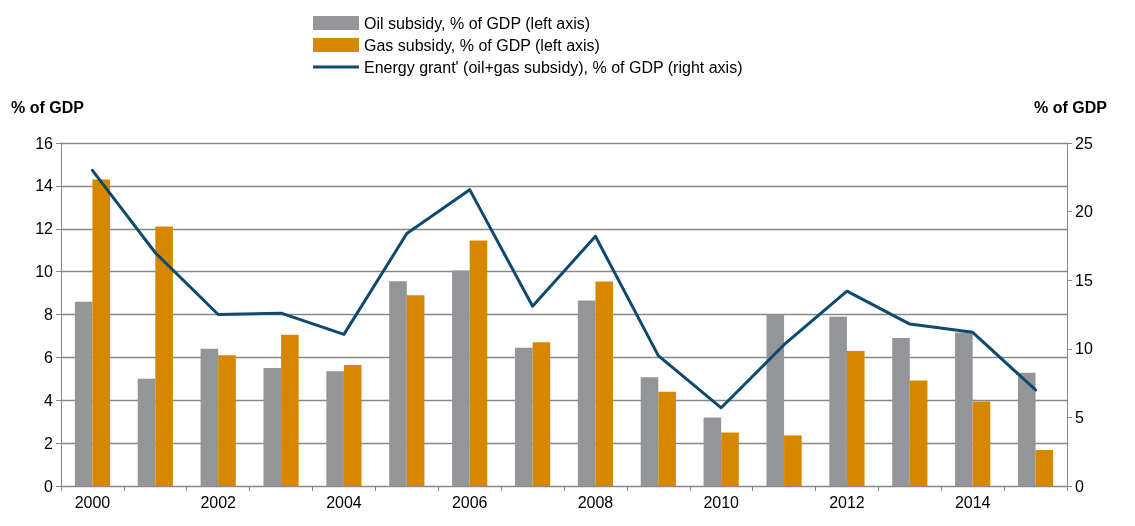 This screenshot has height=526, width=1135. What do you see at coordinates (49, 486) in the screenshot?
I see `y-tick-label: 0` at bounding box center [49, 486].